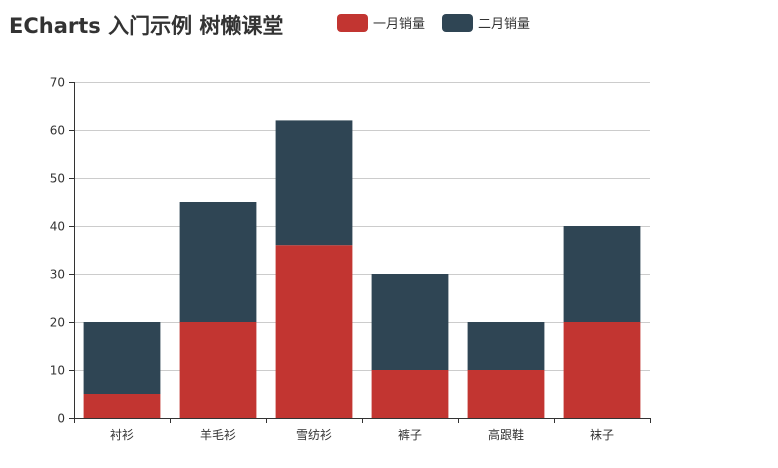 Image resolution: width=778 pixels, height=468 pixels. I want to click on x-tick-label: 裤子, so click(410, 435).